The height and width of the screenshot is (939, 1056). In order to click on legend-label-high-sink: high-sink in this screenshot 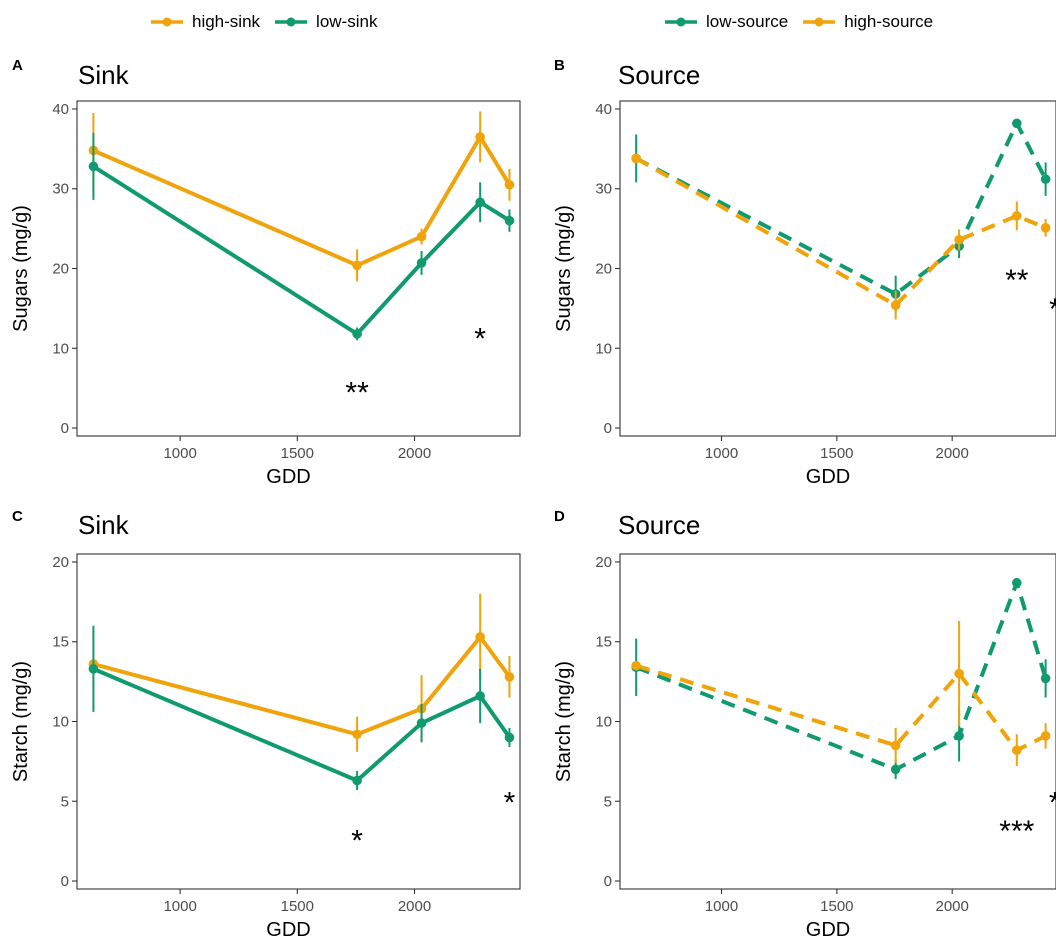, I will do `click(226, 21)`.